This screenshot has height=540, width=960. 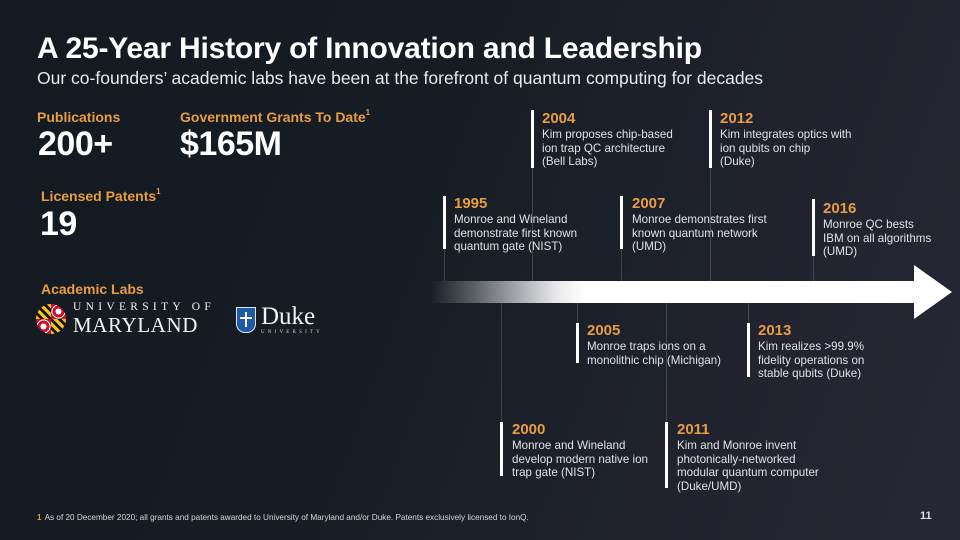 What do you see at coordinates (693, 429) in the screenshot?
I see `event-year: 2011` at bounding box center [693, 429].